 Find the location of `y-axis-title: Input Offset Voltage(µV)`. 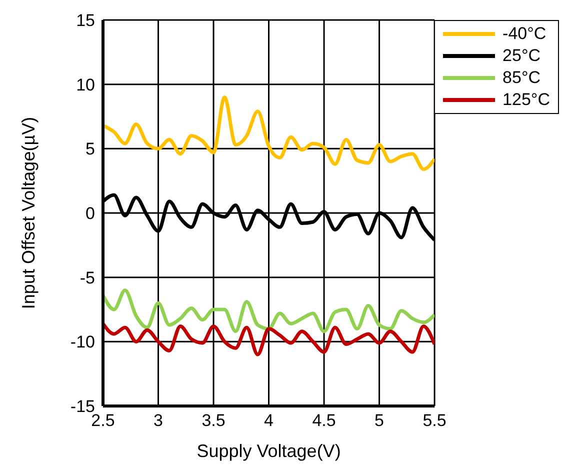

y-axis-title: Input Offset Voltage(µV) is located at coordinates (28, 213).